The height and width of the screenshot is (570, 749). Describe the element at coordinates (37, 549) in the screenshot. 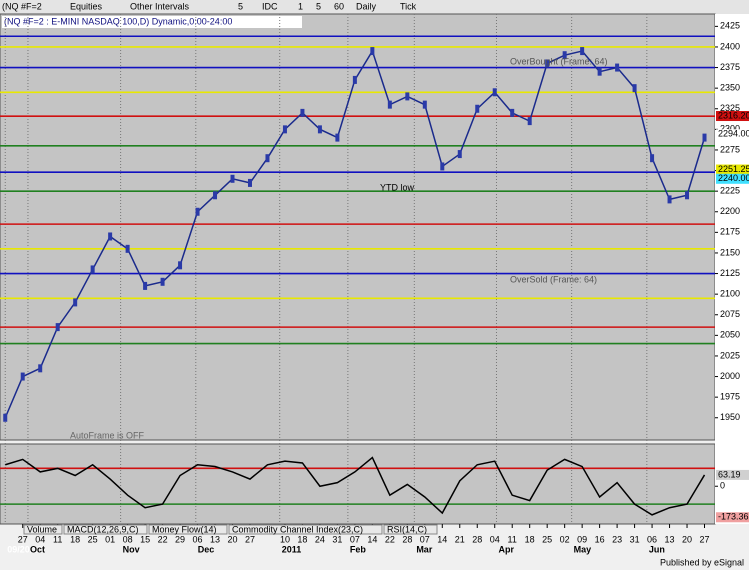

I see `month-label: Oct` at that location.